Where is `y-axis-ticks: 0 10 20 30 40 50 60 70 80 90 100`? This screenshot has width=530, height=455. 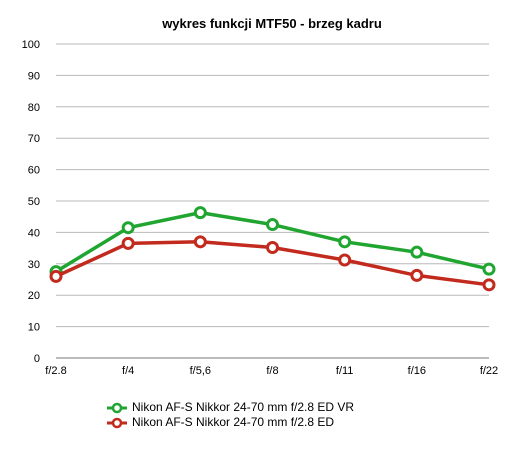
y-axis-ticks: 0 10 20 30 40 50 60 70 80 90 100 is located at coordinates (31, 202).